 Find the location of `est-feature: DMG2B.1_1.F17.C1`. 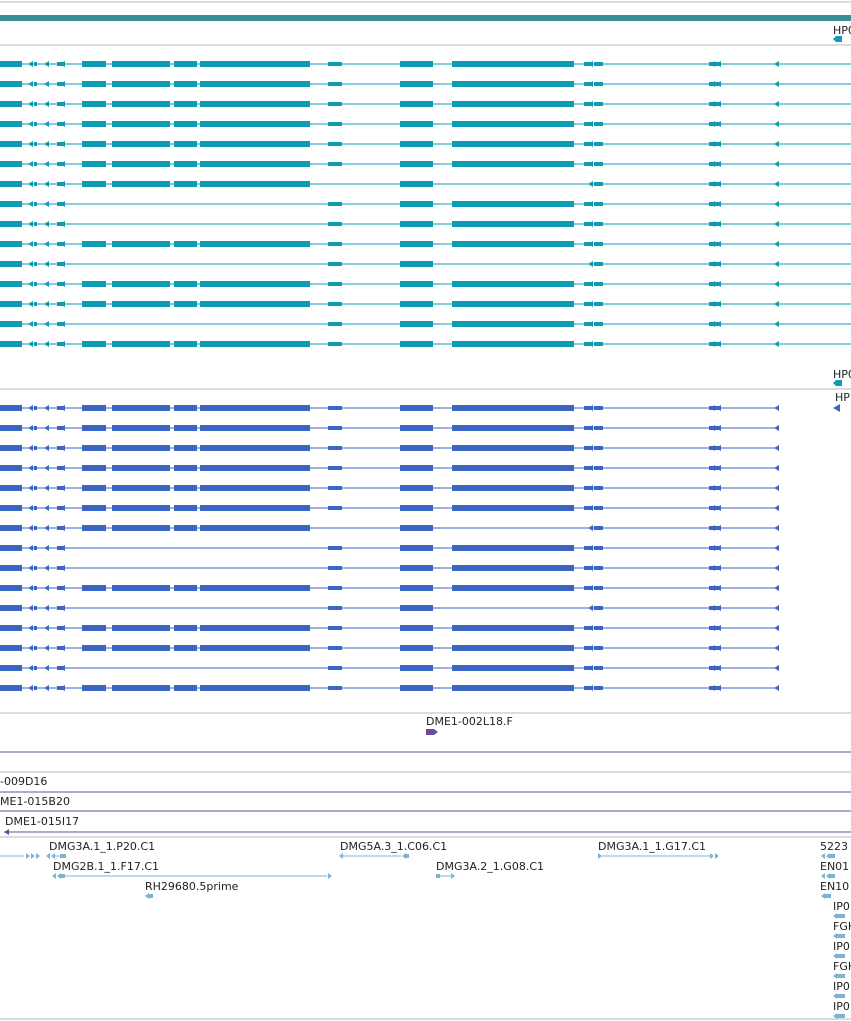

est-feature: DMG2B.1_1.F17.C1 is located at coordinates (192, 869).